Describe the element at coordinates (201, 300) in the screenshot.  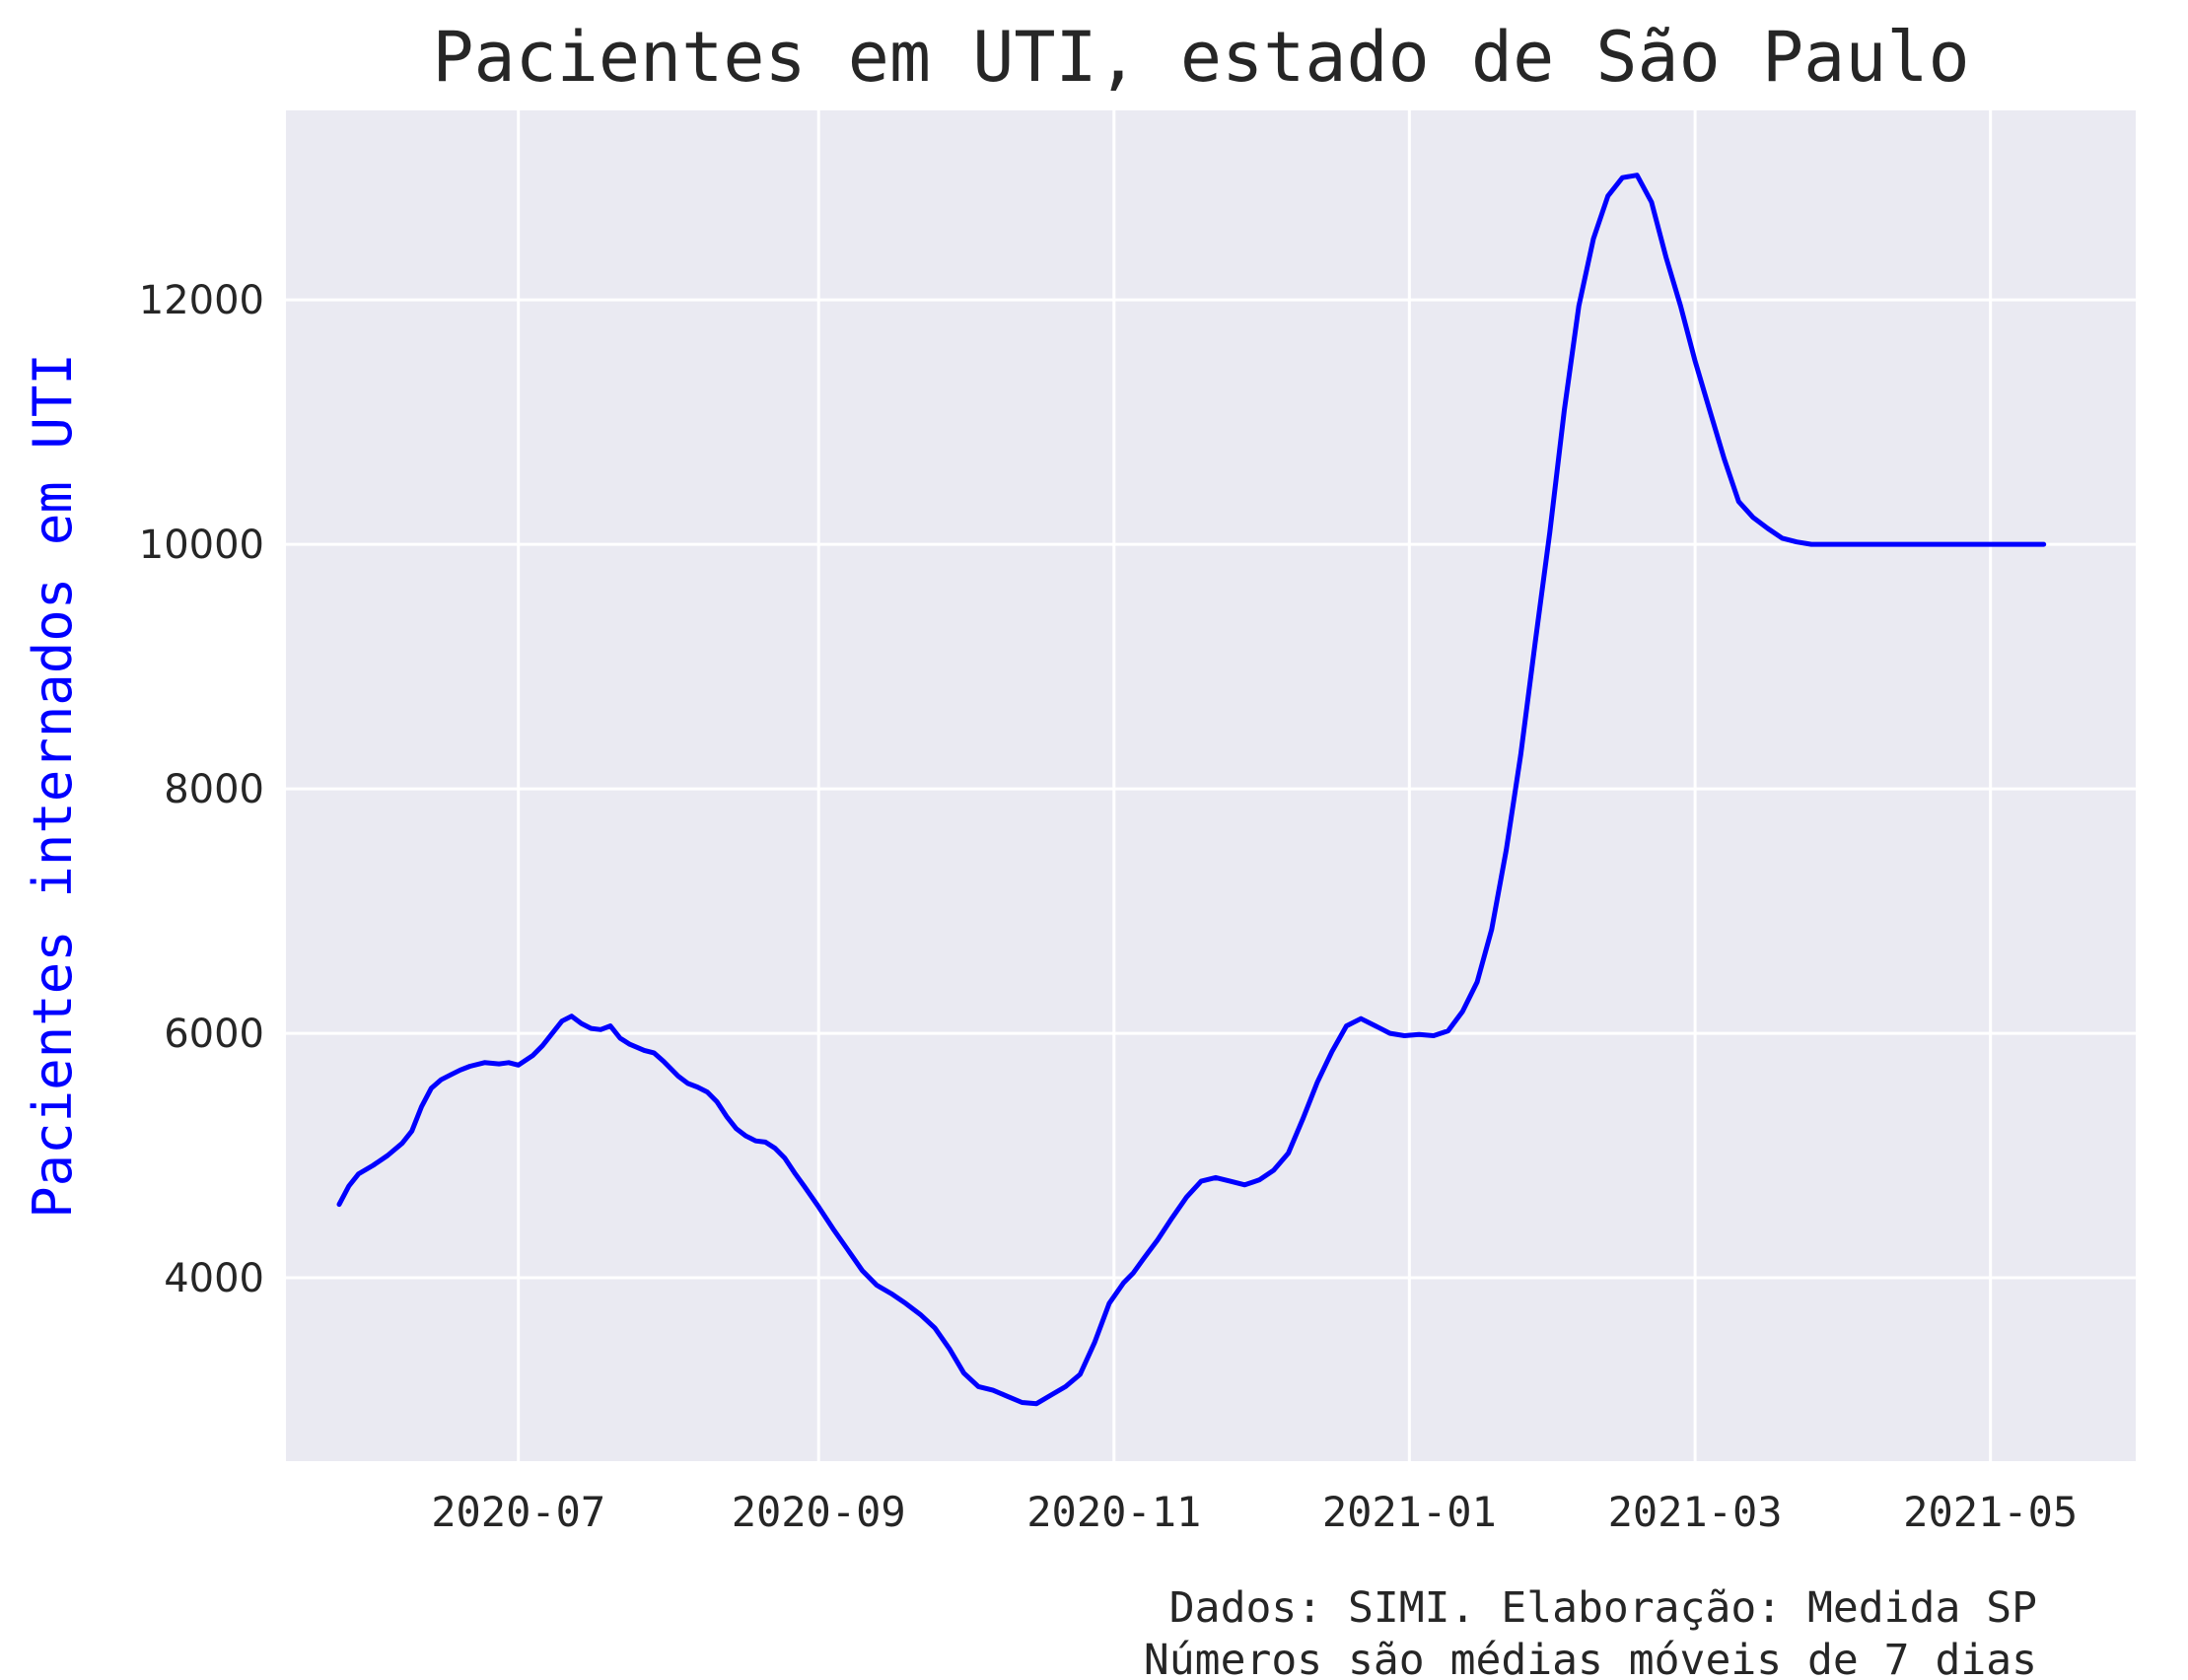
I see `y-tick-label: 12000` at that location.